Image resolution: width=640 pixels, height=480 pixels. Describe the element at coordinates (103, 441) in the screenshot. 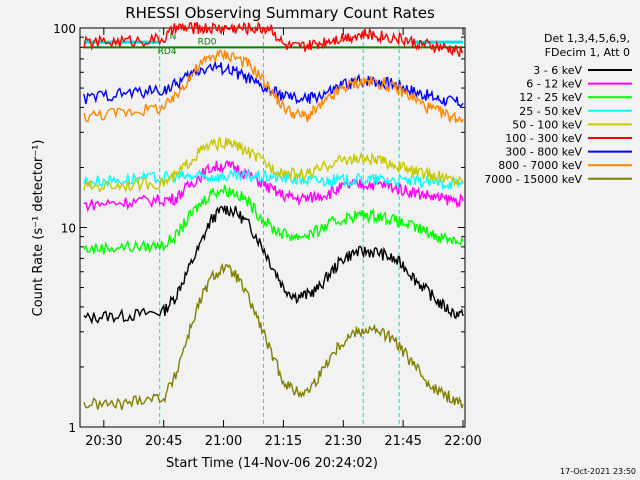

I see `x-tick-label: 20:30` at that location.